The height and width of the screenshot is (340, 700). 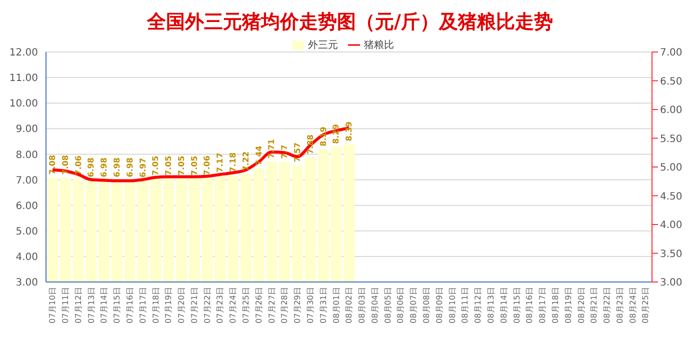 I want to click on data-label: 7.7, so click(x=285, y=151).